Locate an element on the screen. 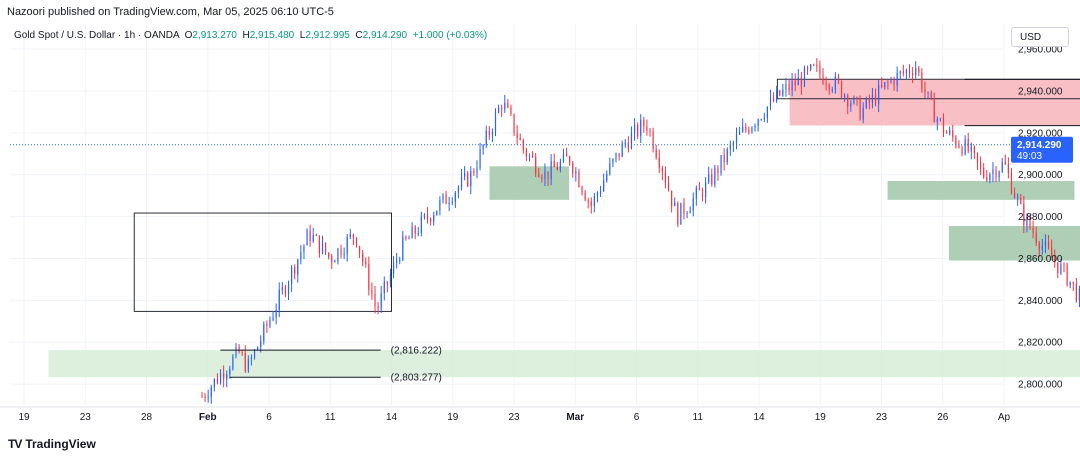  close-value: 2,914.290 is located at coordinates (385, 35).